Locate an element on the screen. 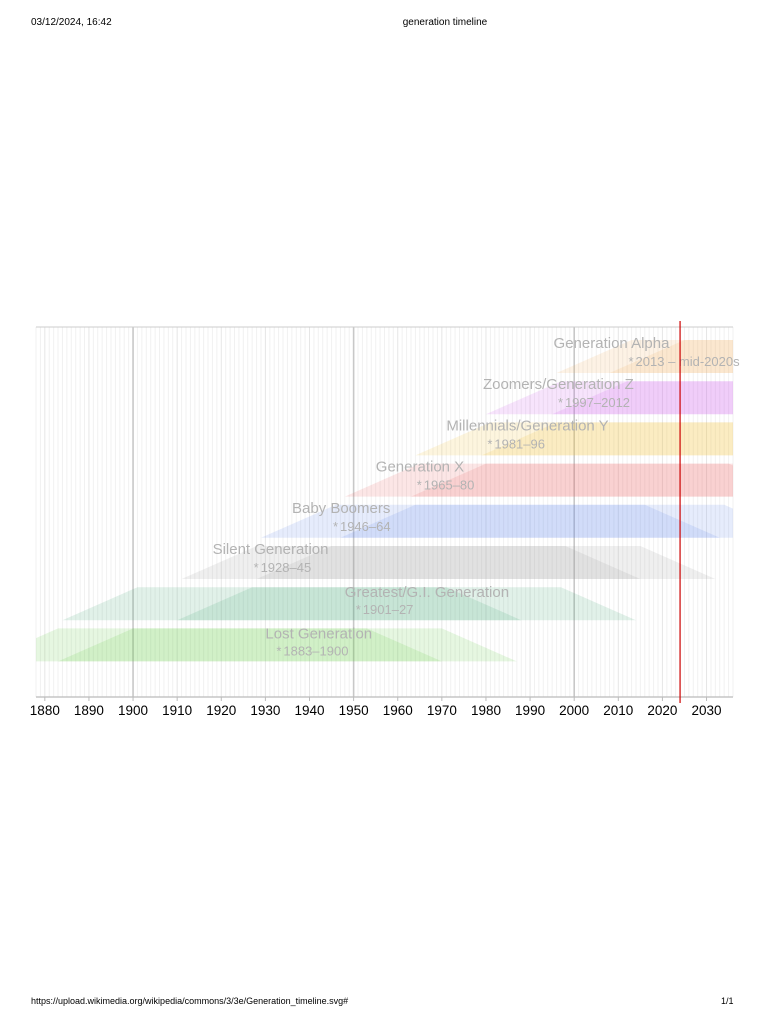  x-tick-label: 1900 is located at coordinates (133, 710).